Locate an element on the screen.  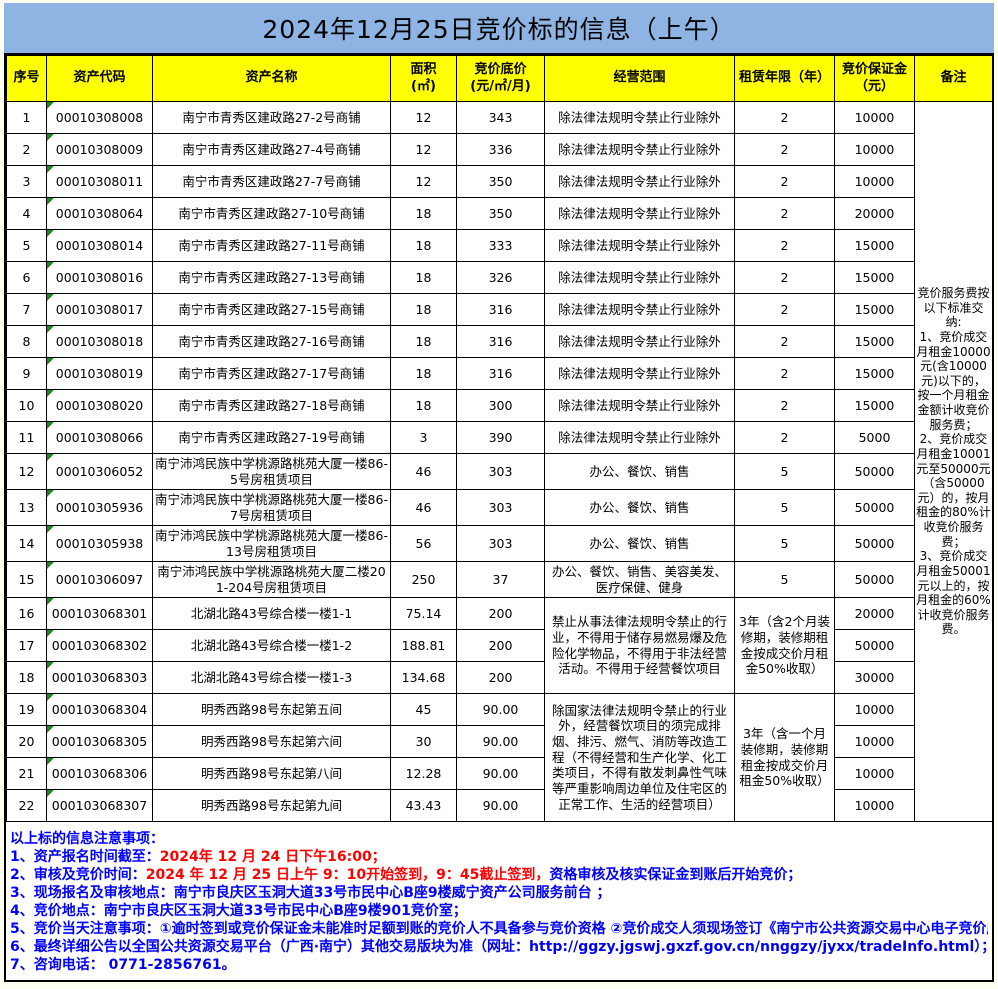
cell-floor-price: 333 is located at coordinates (500, 245).